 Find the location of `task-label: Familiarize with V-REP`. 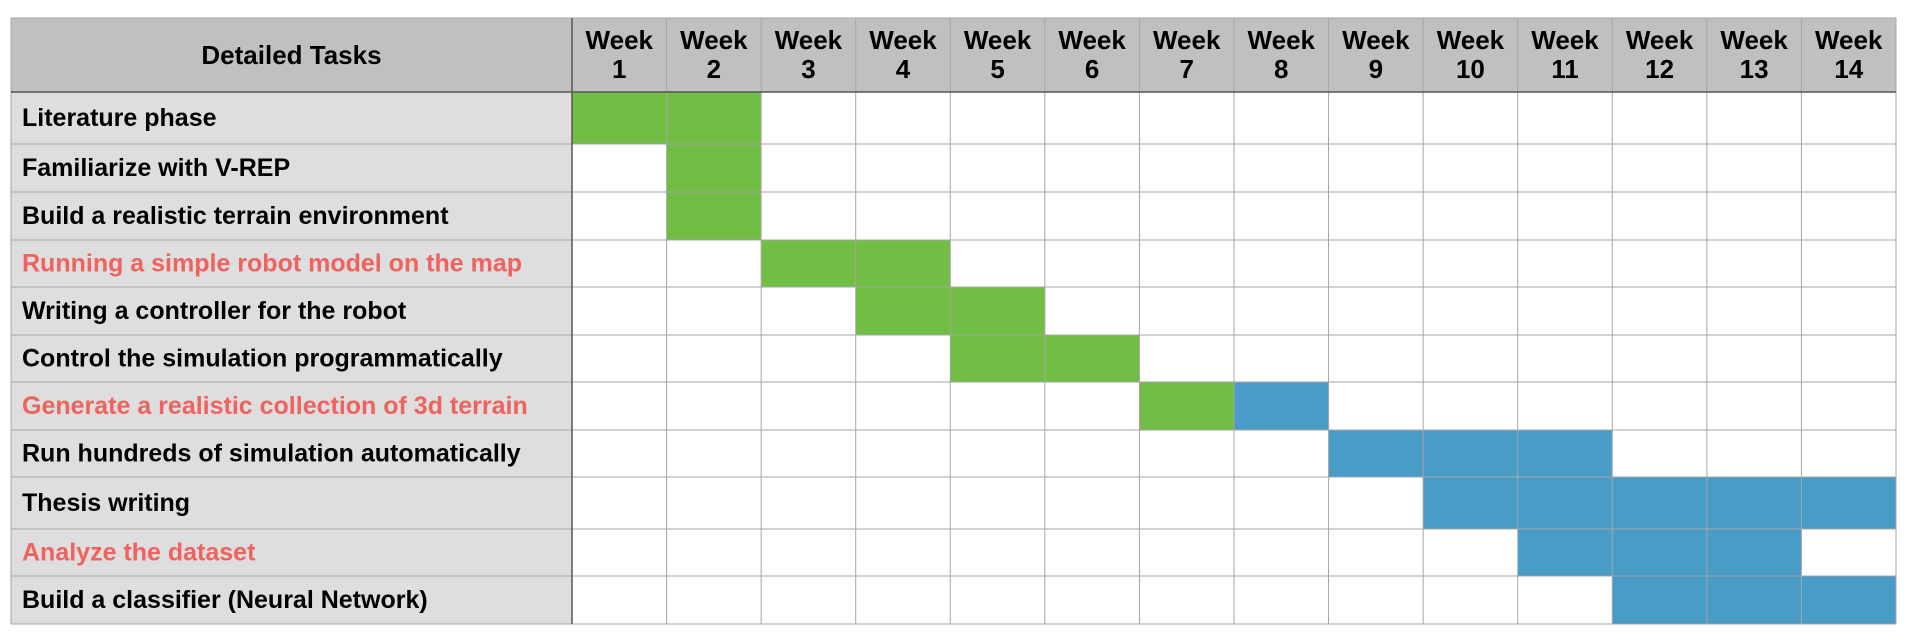

task-label: Familiarize with V-REP is located at coordinates (156, 168).